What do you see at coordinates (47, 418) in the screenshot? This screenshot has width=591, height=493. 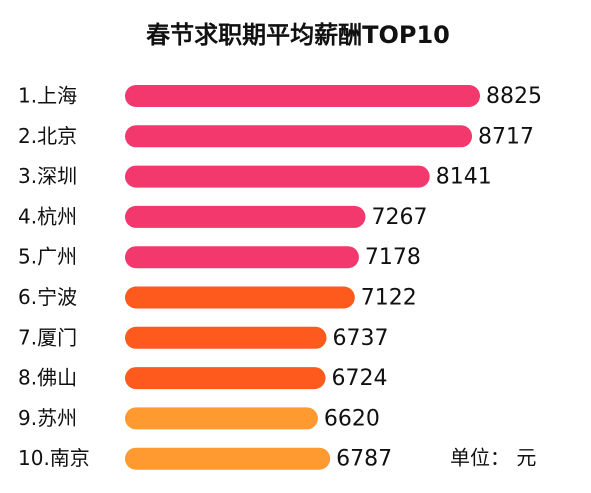 I see `category-label: 9.苏州` at bounding box center [47, 418].